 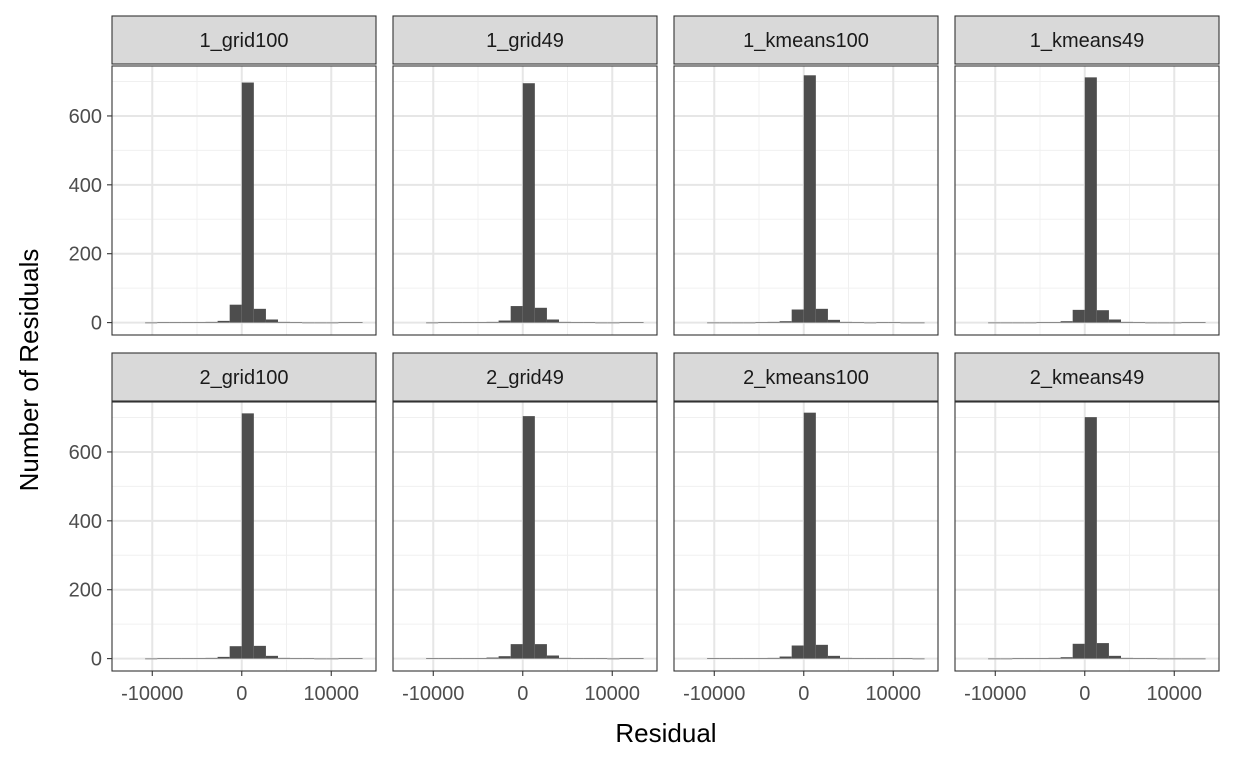 I want to click on x-tick-label: 0, so click(x=1084, y=694).